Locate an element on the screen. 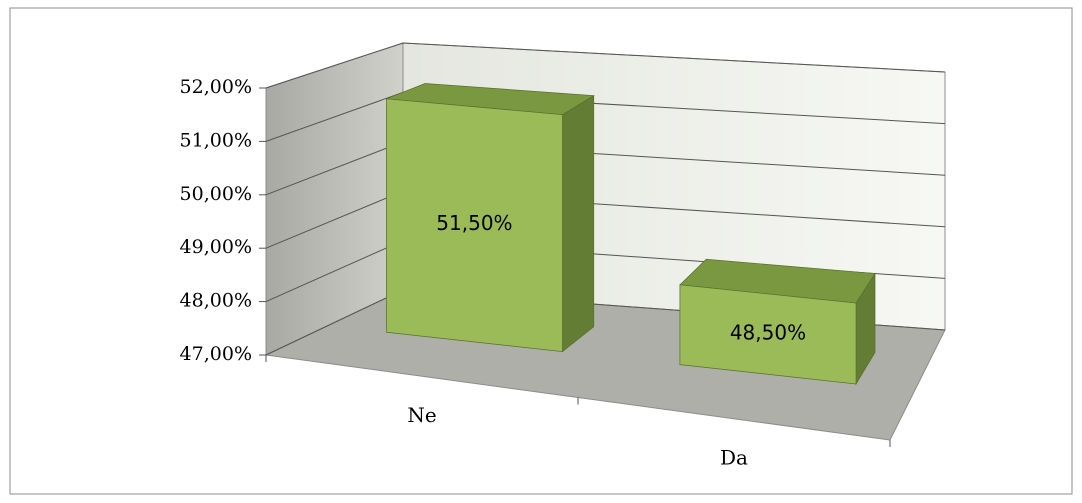 The height and width of the screenshot is (503, 1082). x-tick-label: Ne is located at coordinates (421, 415).